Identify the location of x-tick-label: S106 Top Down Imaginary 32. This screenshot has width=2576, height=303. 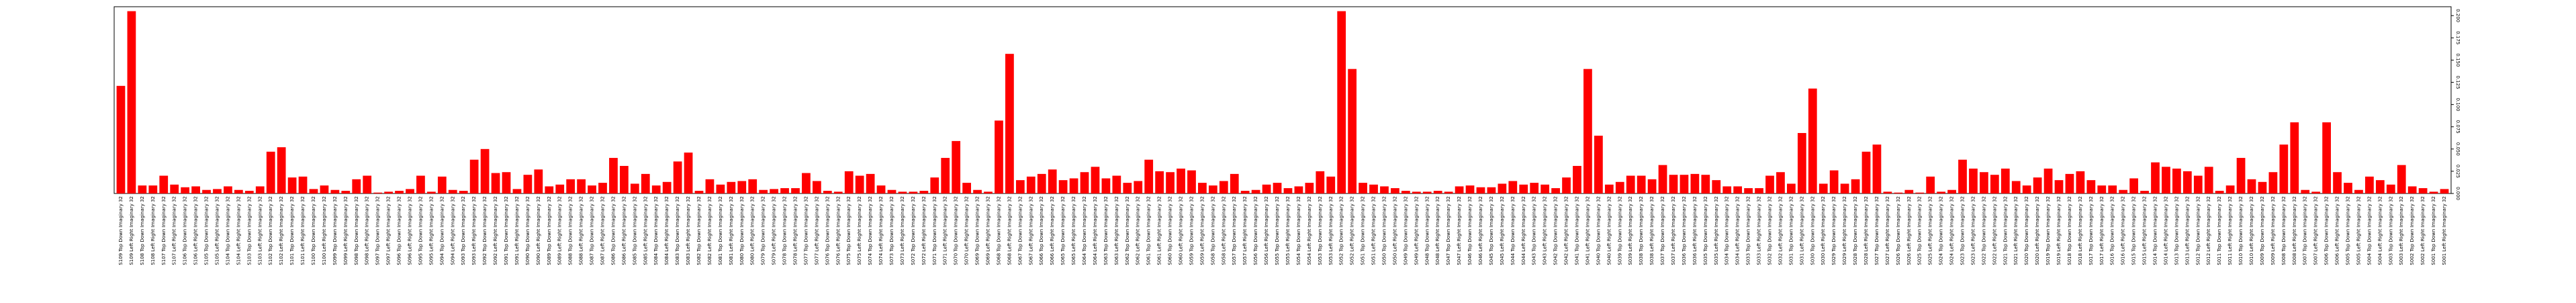
(185, 230).